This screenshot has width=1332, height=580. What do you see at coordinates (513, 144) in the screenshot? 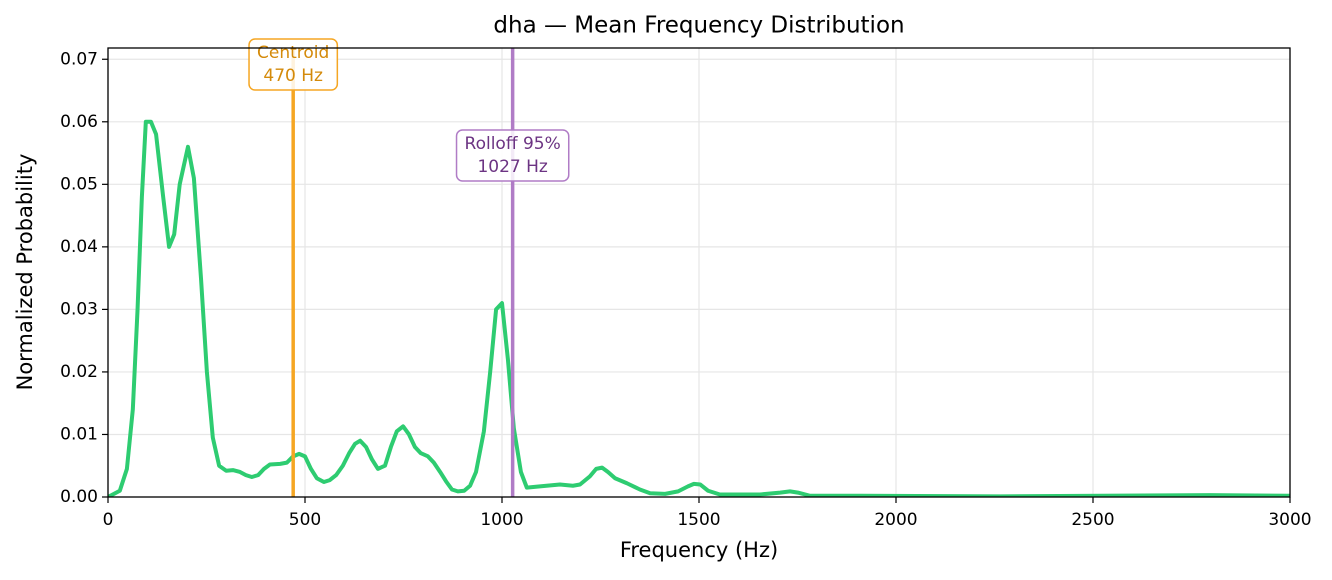
I see `annotation-text: Rolloff 95%` at bounding box center [513, 144].